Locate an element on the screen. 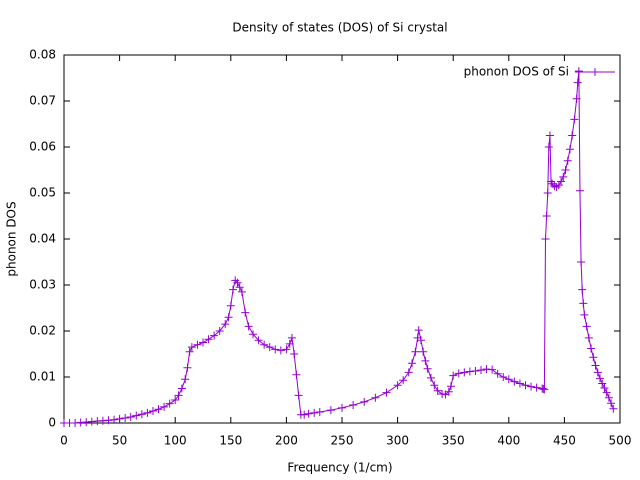 This screenshot has width=640, height=480. y-tick-label: 0.02 is located at coordinates (42, 331).